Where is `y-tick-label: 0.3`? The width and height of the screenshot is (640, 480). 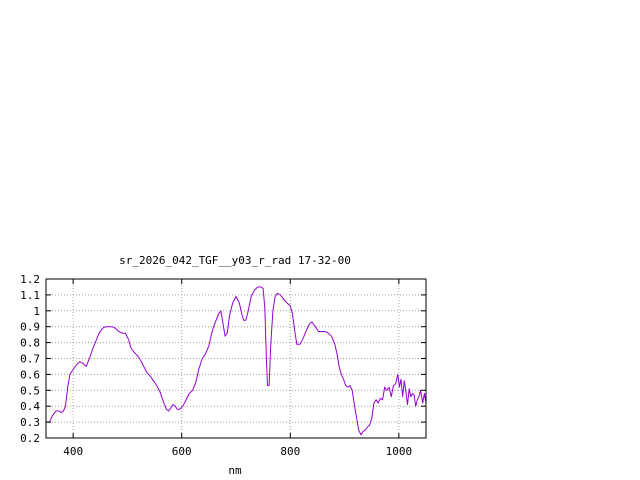
y-tick-label: 0.3 is located at coordinates (30, 422).